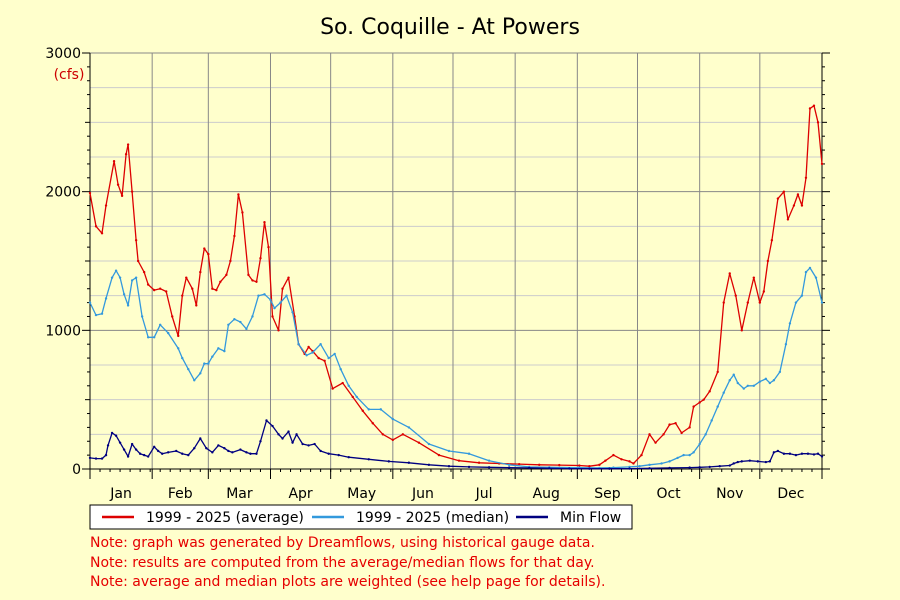 The width and height of the screenshot is (900, 600). I want to click on x-month-label: Dec, so click(790, 494).